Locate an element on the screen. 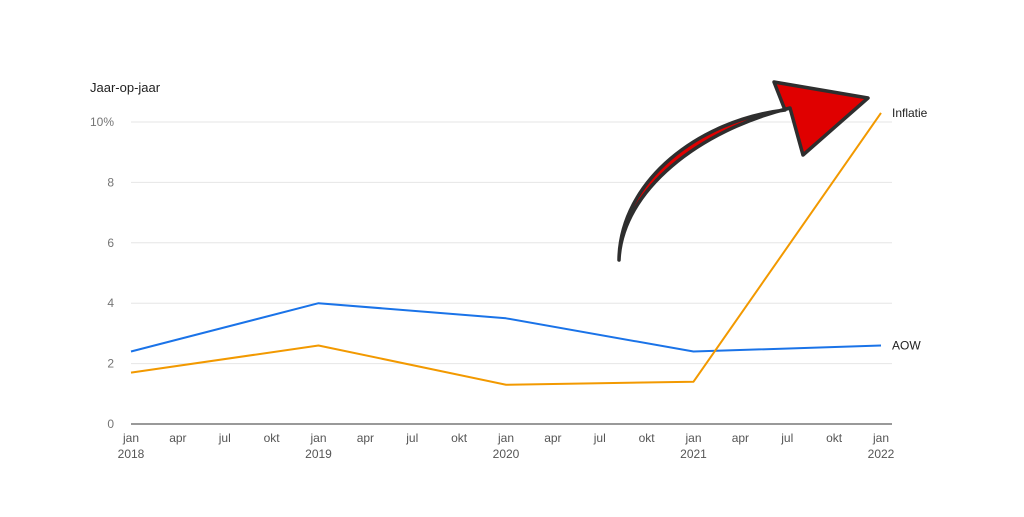 This screenshot has height=517, width=1024. x-tick-year-label: 2022 is located at coordinates (881, 454).